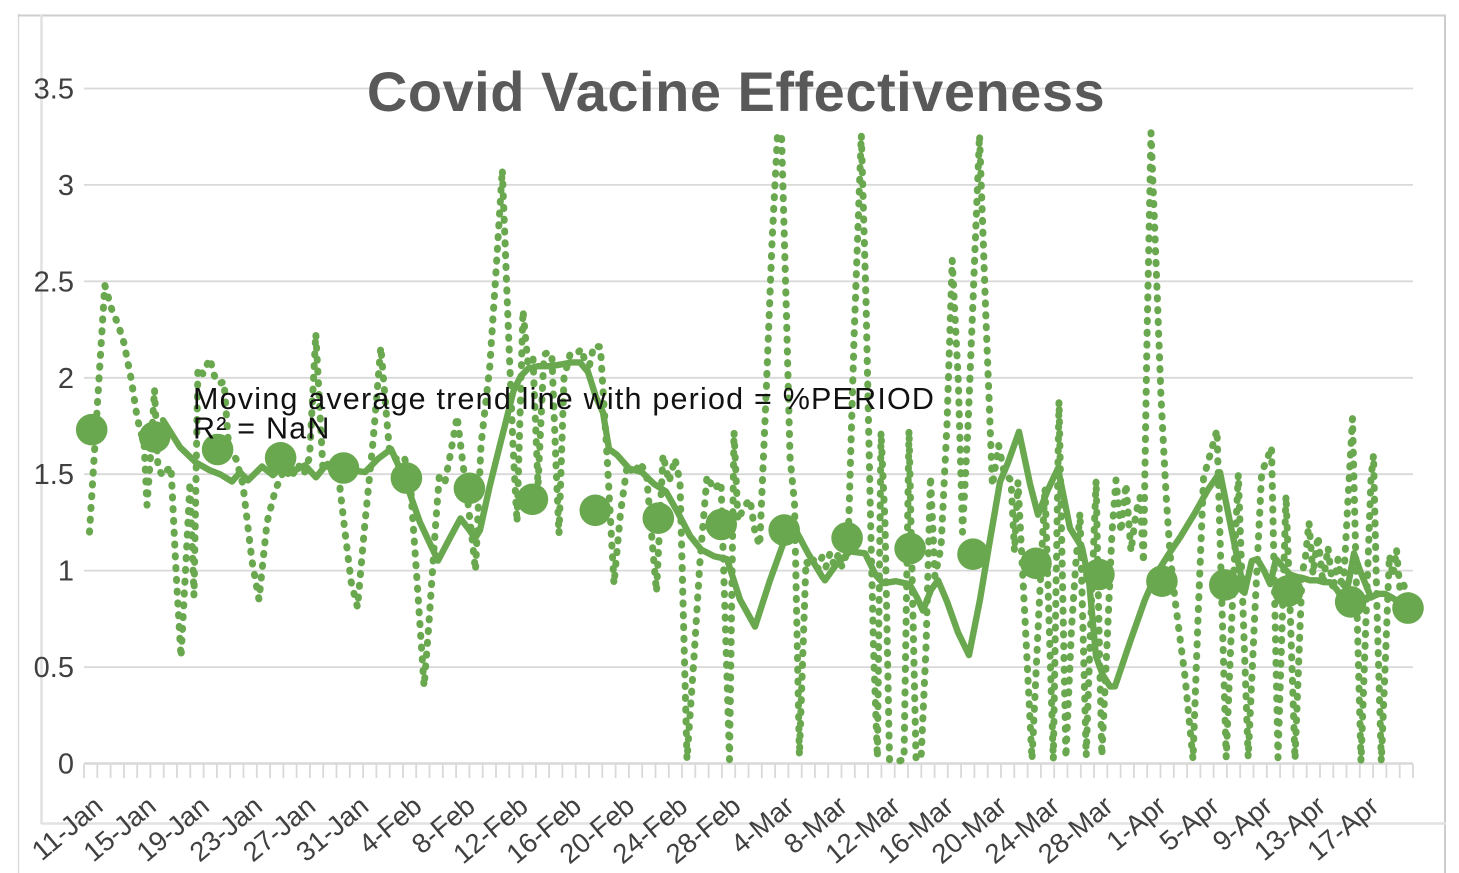 Image resolution: width=1459 pixels, height=873 pixels. What do you see at coordinates (66, 572) in the screenshot?
I see `svg-text: 1` at bounding box center [66, 572].